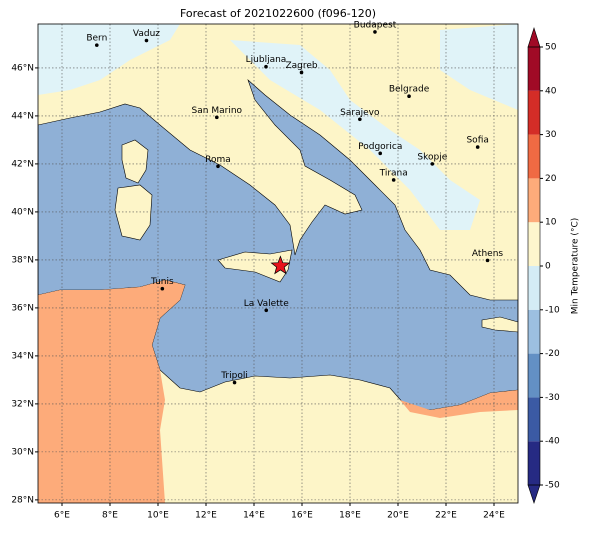 This screenshot has height=533, width=592. Describe the element at coordinates (218, 160) in the screenshot. I see `city-label: Roma` at that location.